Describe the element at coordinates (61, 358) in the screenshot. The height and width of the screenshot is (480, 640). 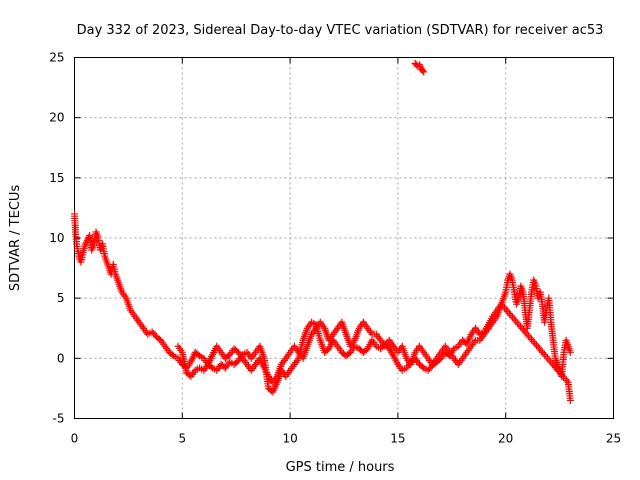
I see `y-tick-label: 0` at that location.